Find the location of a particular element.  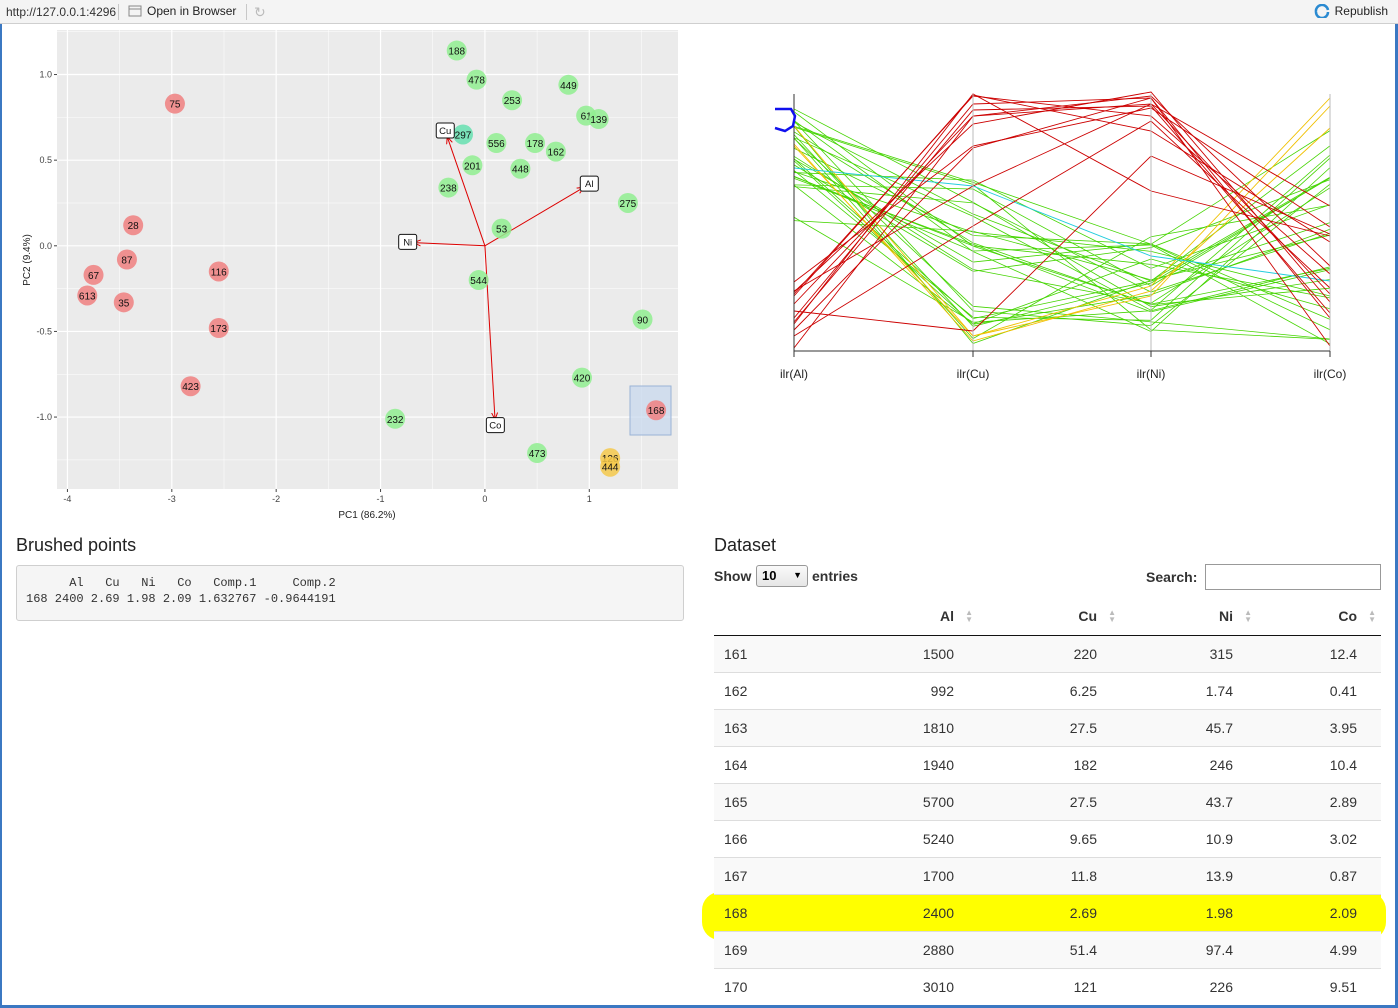

point-label: 61 is located at coordinates (587, 117).